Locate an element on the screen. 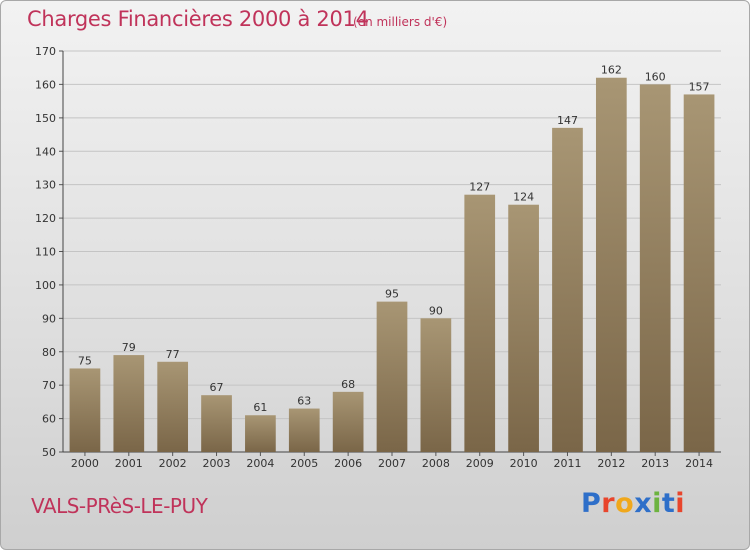 This screenshot has width=750, height=550. x-tick-label: 2001 is located at coordinates (129, 463).